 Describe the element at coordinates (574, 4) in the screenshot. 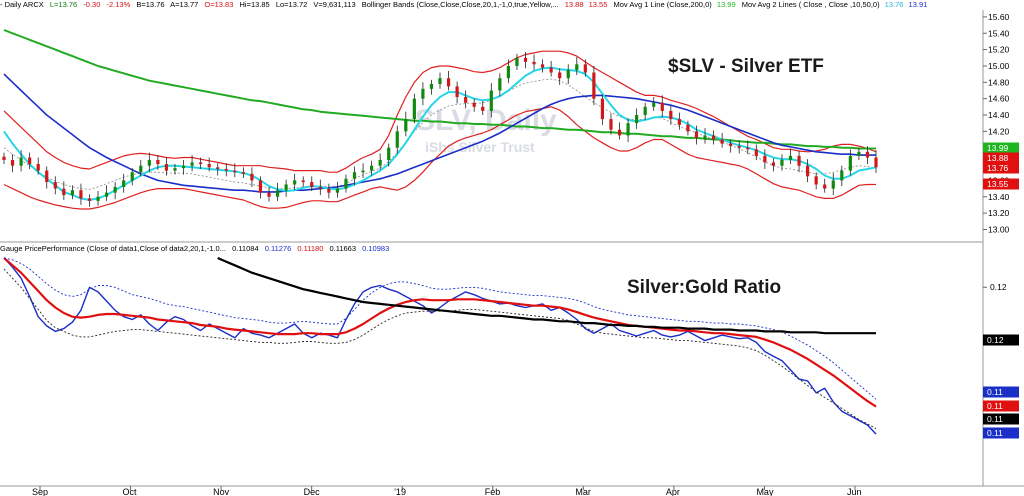

I see `header-bb-upper: 13.88` at that location.